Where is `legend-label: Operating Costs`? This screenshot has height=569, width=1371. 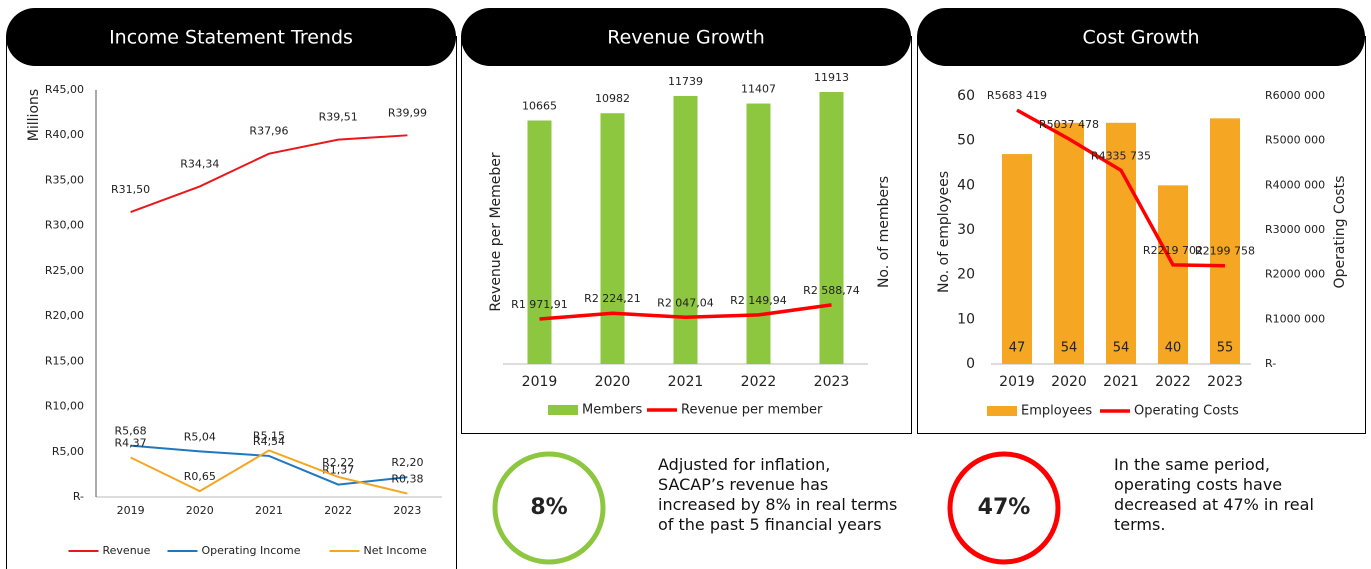
legend-label: Operating Costs is located at coordinates (1186, 411).